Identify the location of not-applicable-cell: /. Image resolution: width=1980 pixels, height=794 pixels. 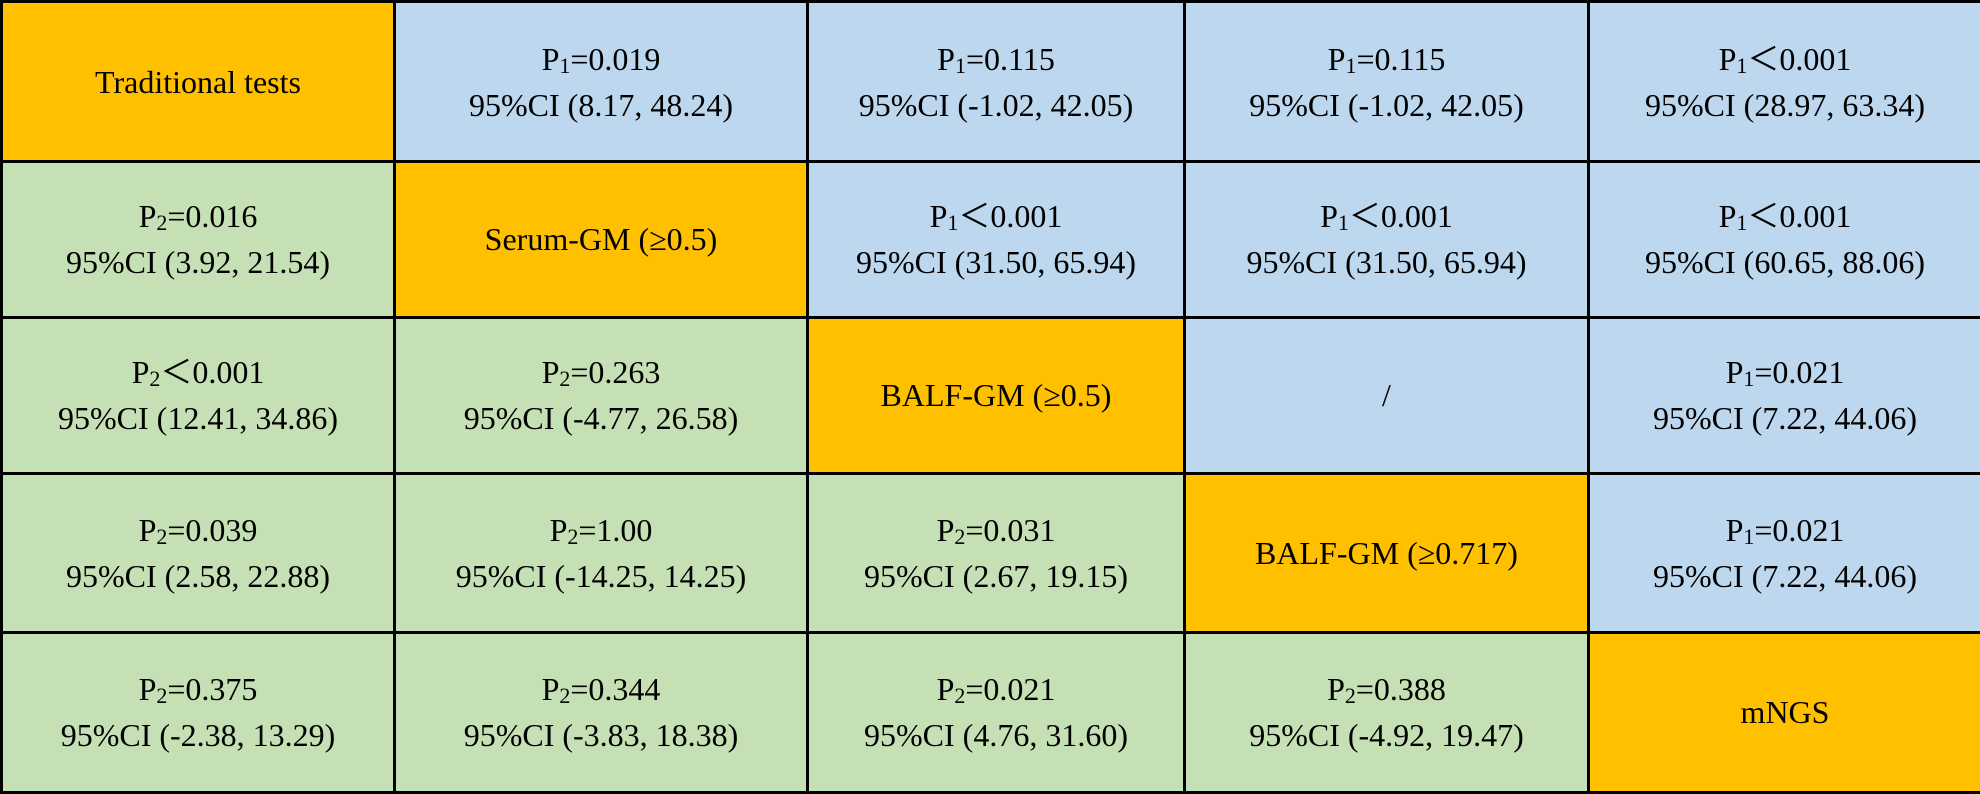
(1386, 395).